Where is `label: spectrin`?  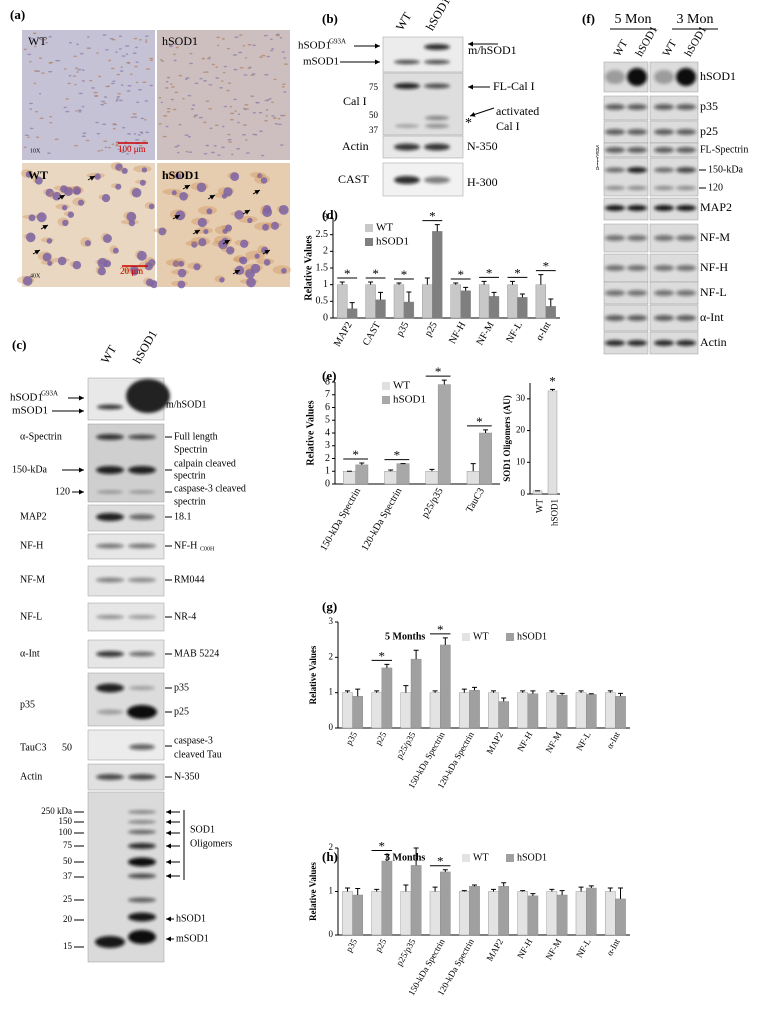 label: spectrin is located at coordinates (190, 475).